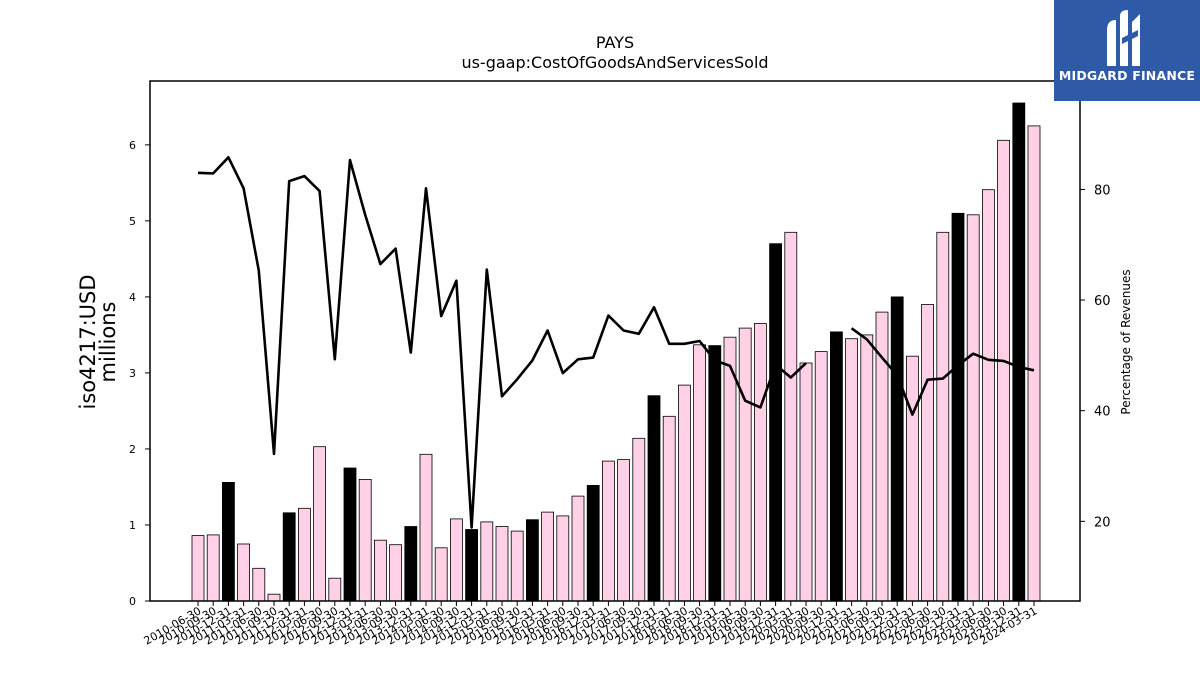 The image size is (1200, 675). I want to click on y2-axis: 20 40 60 80, so click(1095, 356).